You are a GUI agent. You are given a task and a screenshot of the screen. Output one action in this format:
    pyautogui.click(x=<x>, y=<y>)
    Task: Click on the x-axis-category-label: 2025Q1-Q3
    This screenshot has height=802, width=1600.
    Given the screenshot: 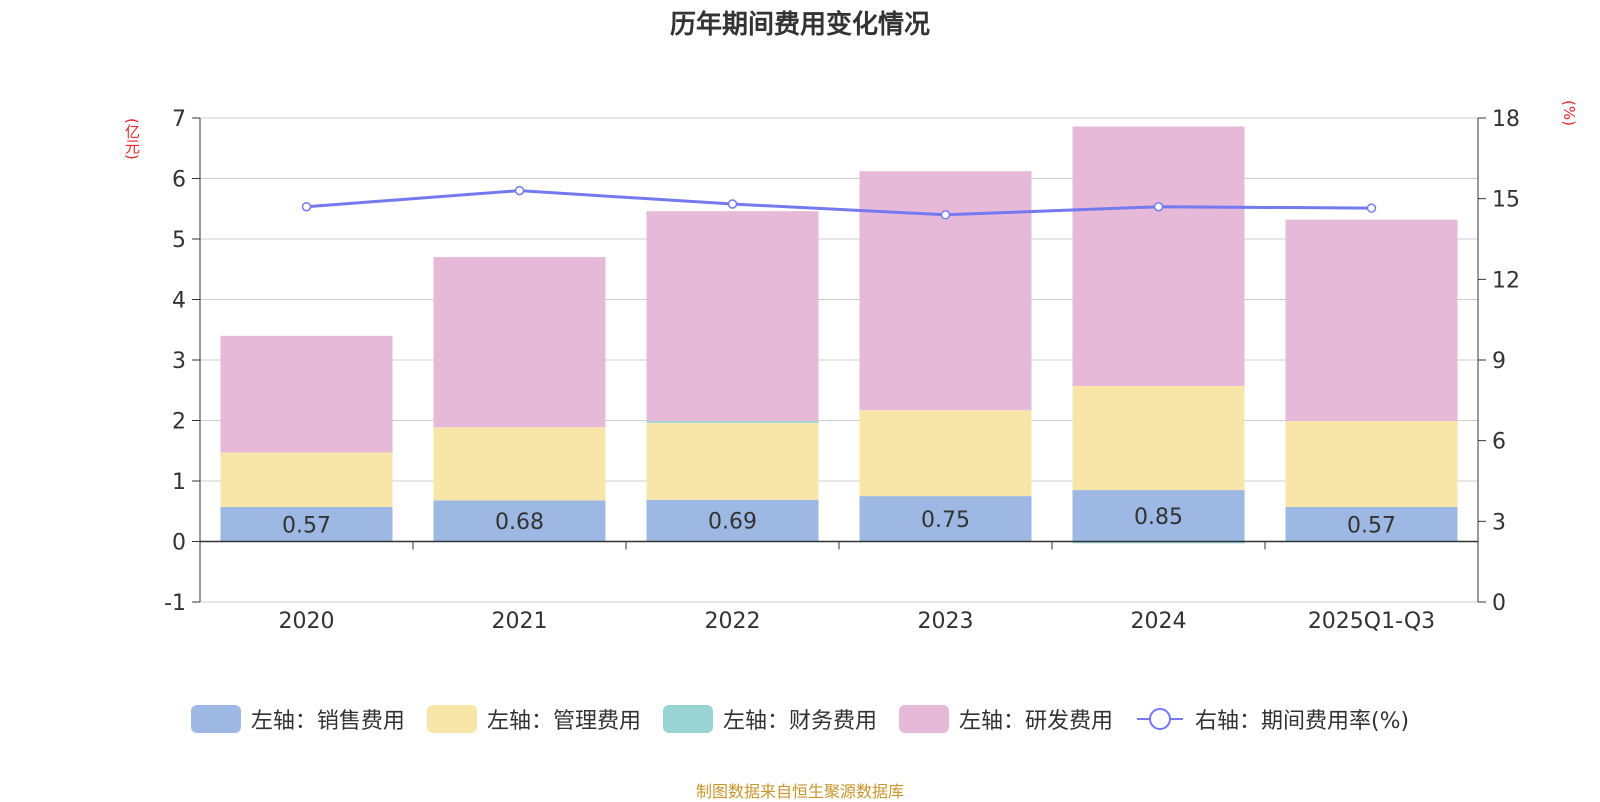 What is the action you would take?
    pyautogui.click(x=1371, y=621)
    